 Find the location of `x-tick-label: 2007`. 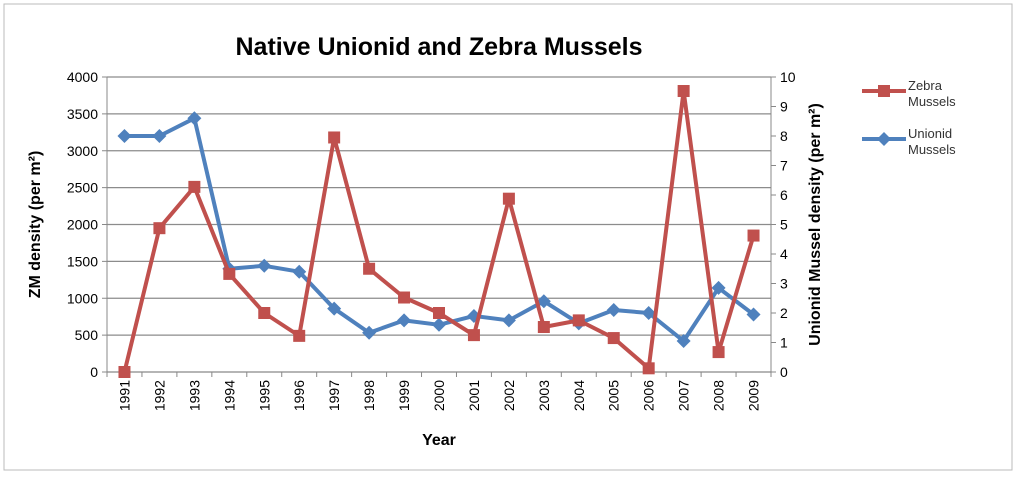

x-tick-label: 2007 is located at coordinates (684, 395).